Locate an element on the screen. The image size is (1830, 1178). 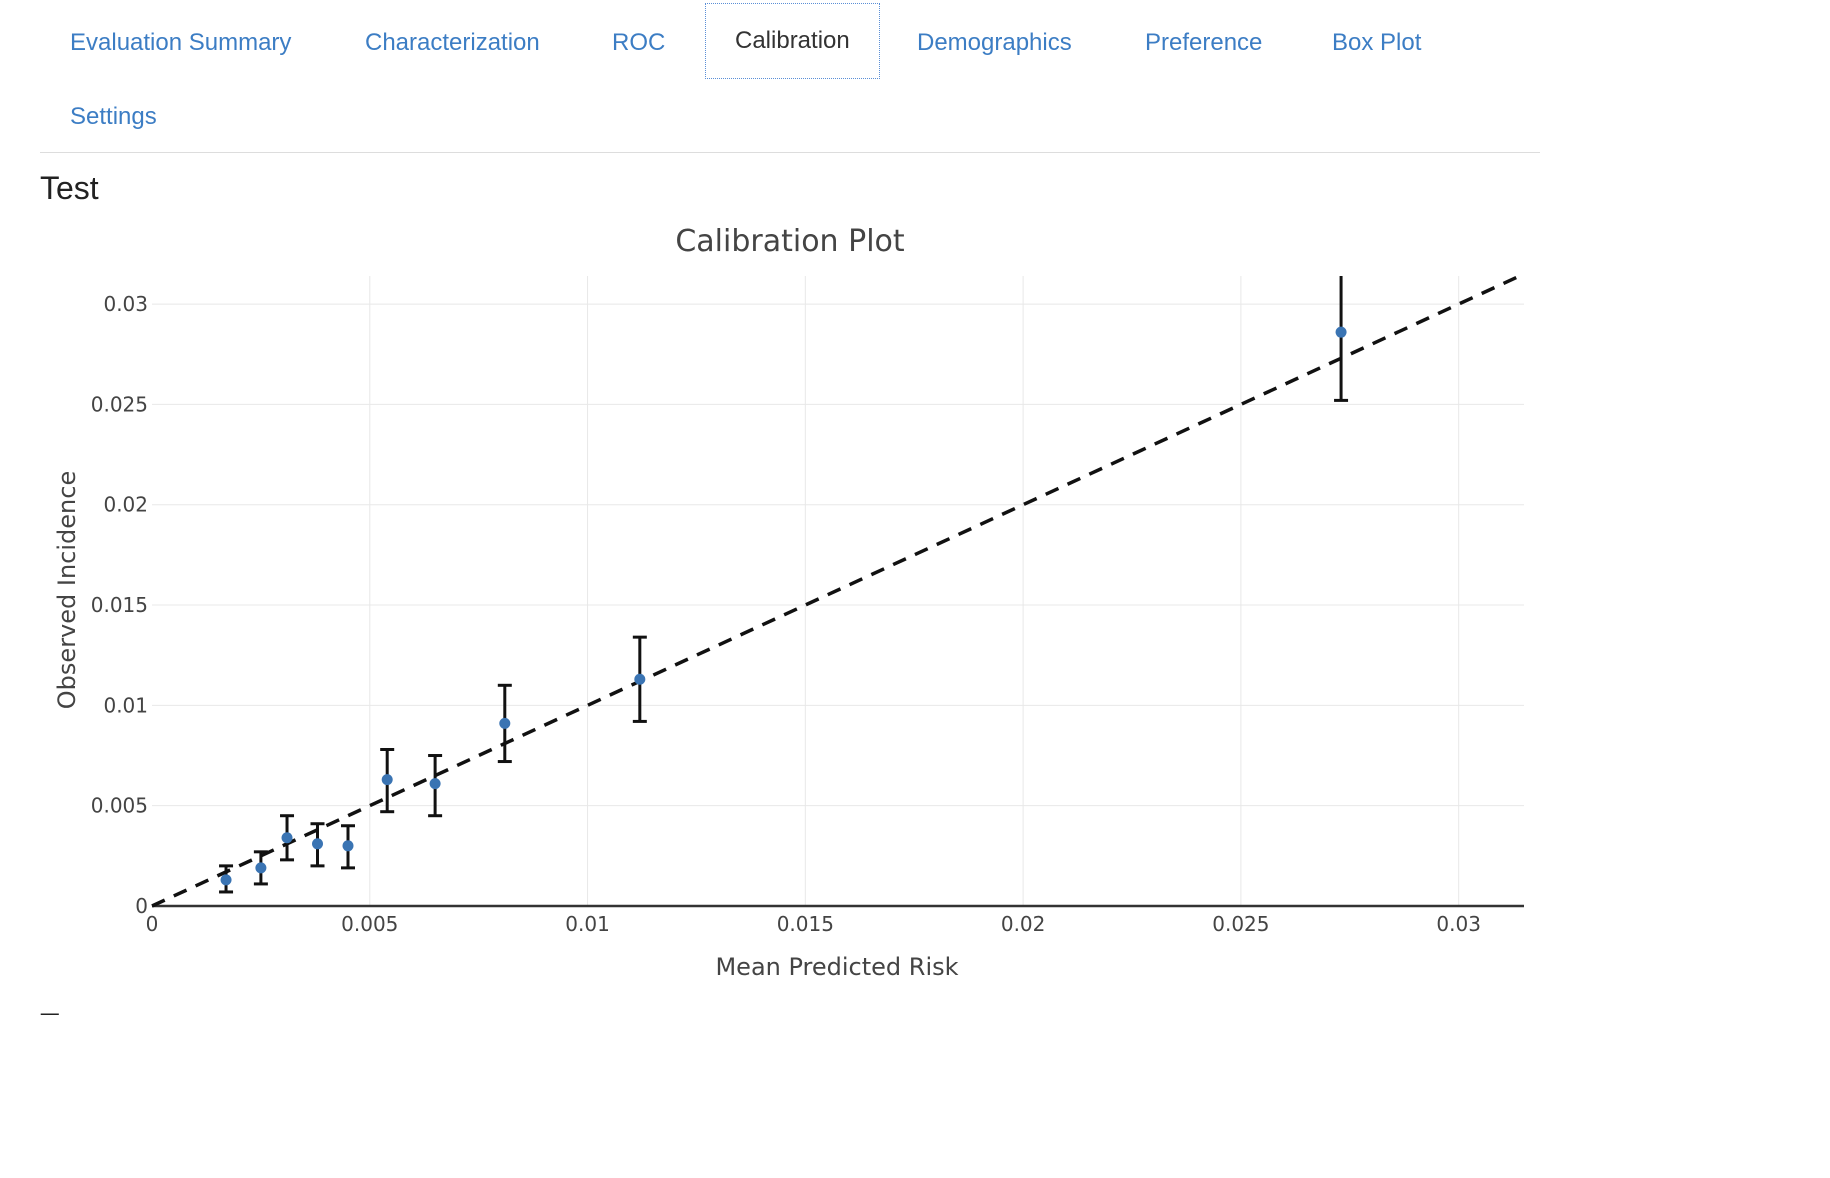
y-tick-label: 0 is located at coordinates (141, 906).